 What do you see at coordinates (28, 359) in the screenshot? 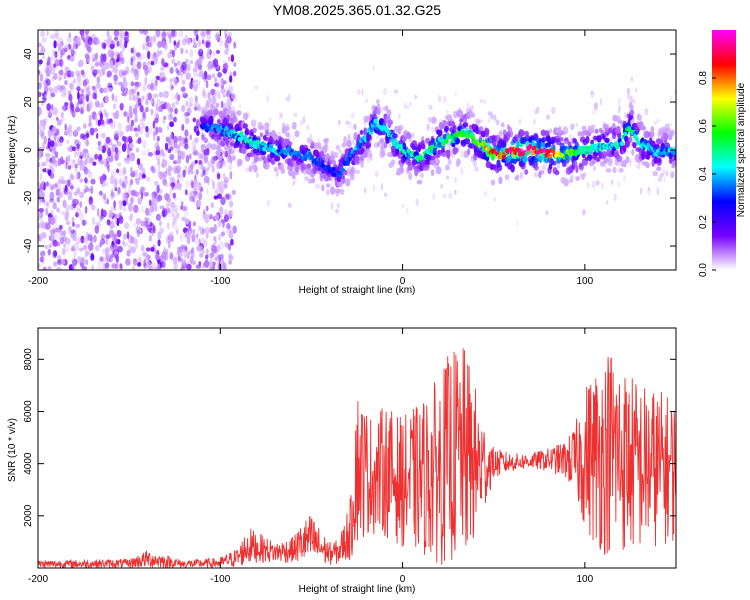
I see `snr-ytick-label: 8000` at bounding box center [28, 359].